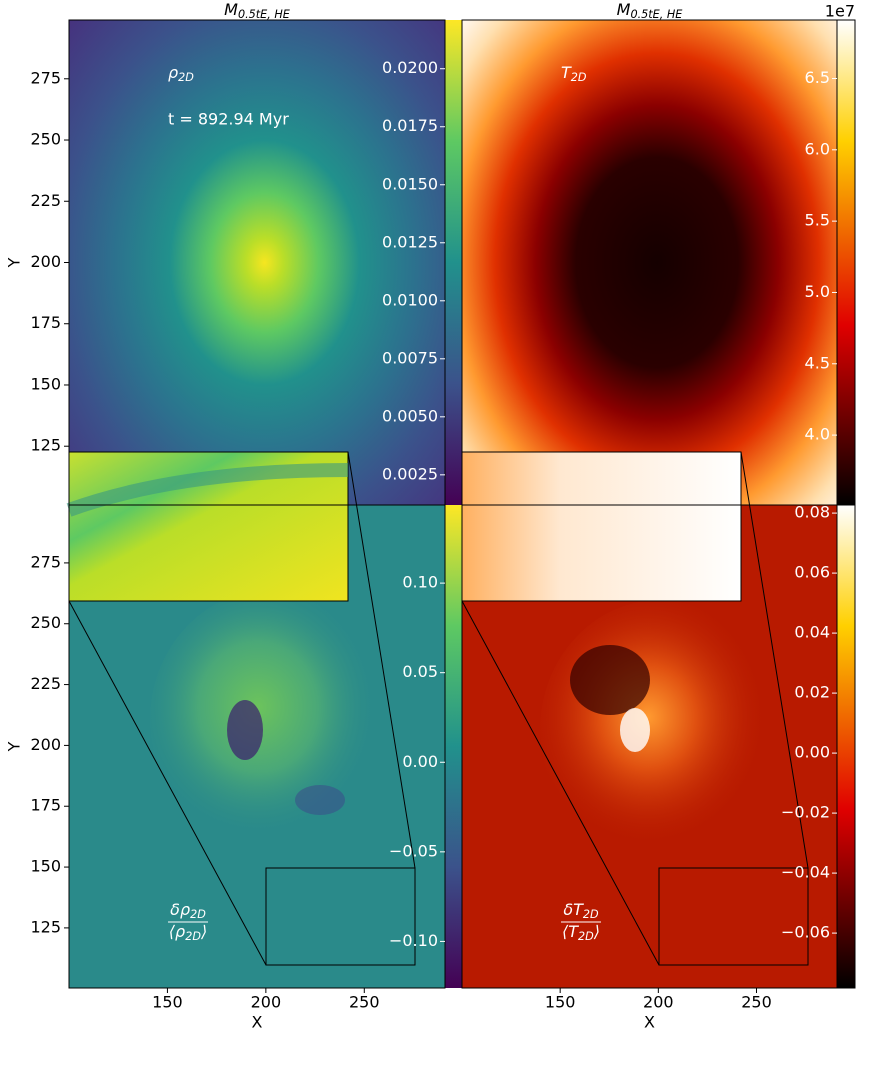  What do you see at coordinates (231, 9) in the screenshot?
I see `text-part: M` at bounding box center [231, 9].